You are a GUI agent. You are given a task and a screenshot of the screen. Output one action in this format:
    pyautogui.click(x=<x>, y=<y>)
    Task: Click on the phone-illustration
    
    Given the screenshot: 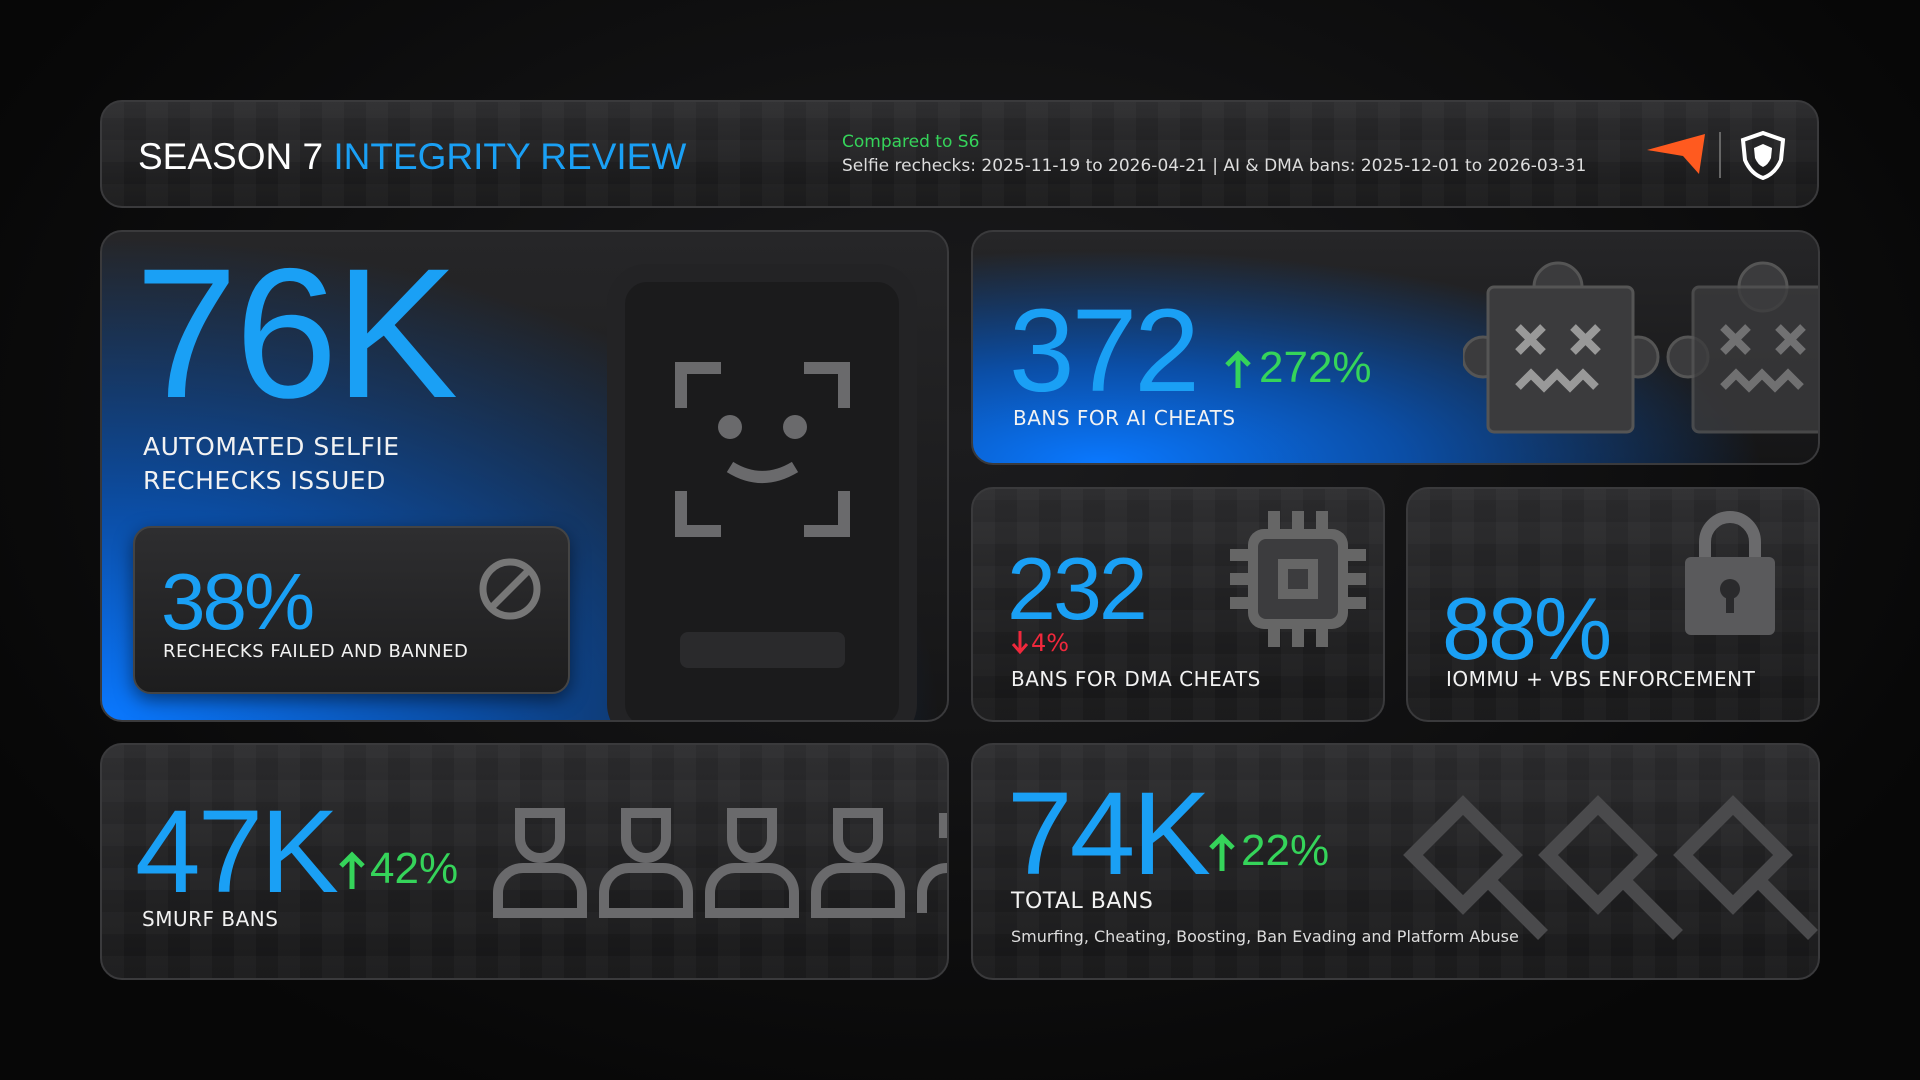 What is the action you would take?
    pyautogui.click(x=762, y=492)
    